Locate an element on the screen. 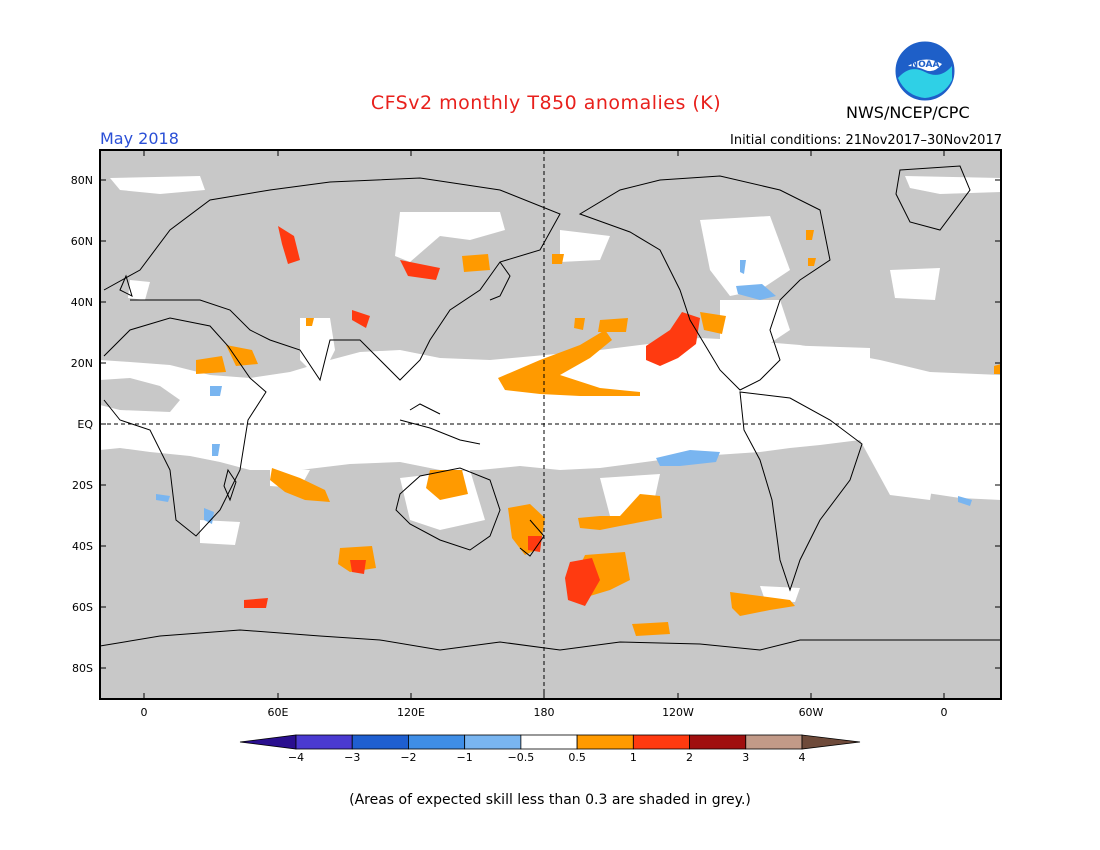 This screenshot has width=1100, height=850. colorbar-arrow-low is located at coordinates (268, 742).